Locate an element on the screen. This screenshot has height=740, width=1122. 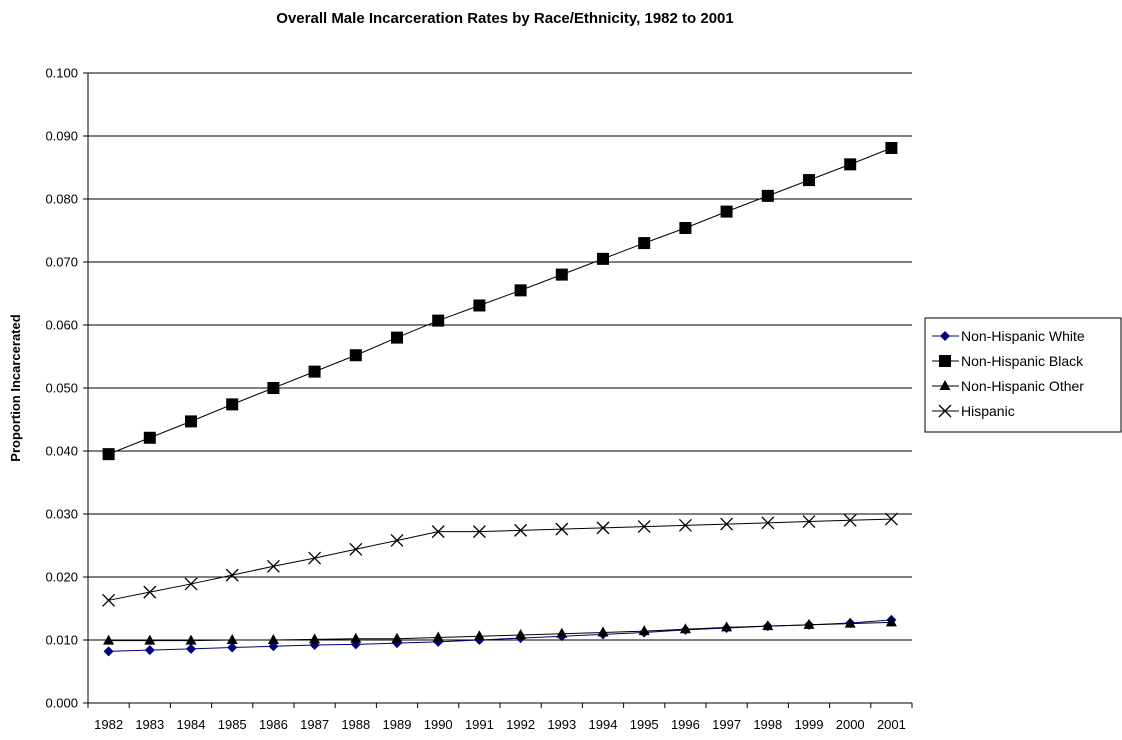
series-hispanic is located at coordinates (500, 559).